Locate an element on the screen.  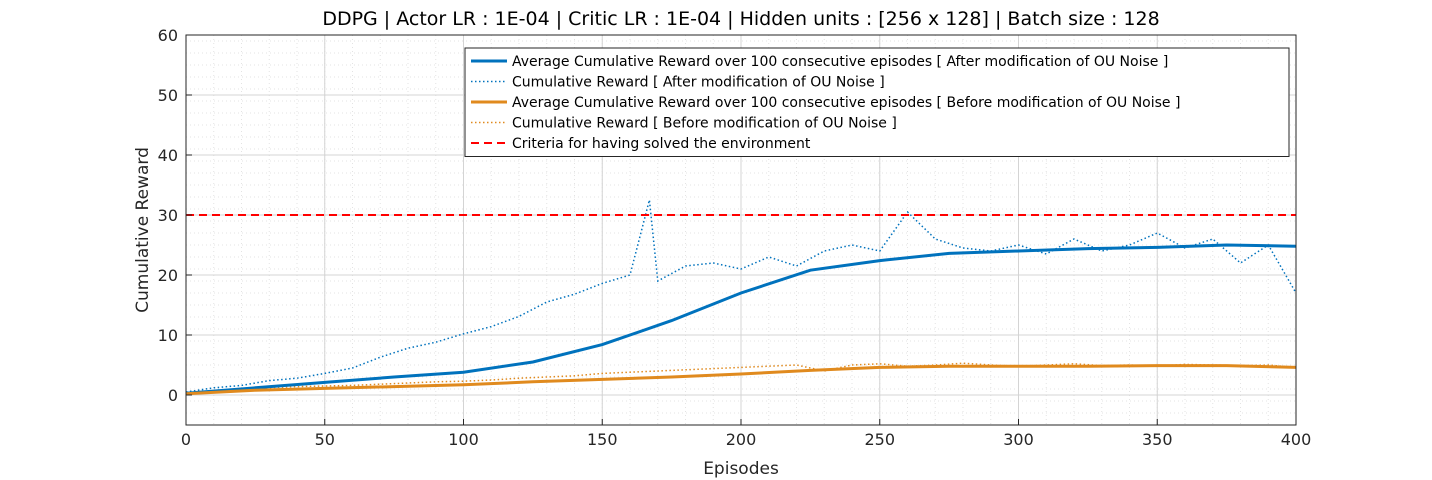
y-tick-label: 0 is located at coordinates (173, 395).